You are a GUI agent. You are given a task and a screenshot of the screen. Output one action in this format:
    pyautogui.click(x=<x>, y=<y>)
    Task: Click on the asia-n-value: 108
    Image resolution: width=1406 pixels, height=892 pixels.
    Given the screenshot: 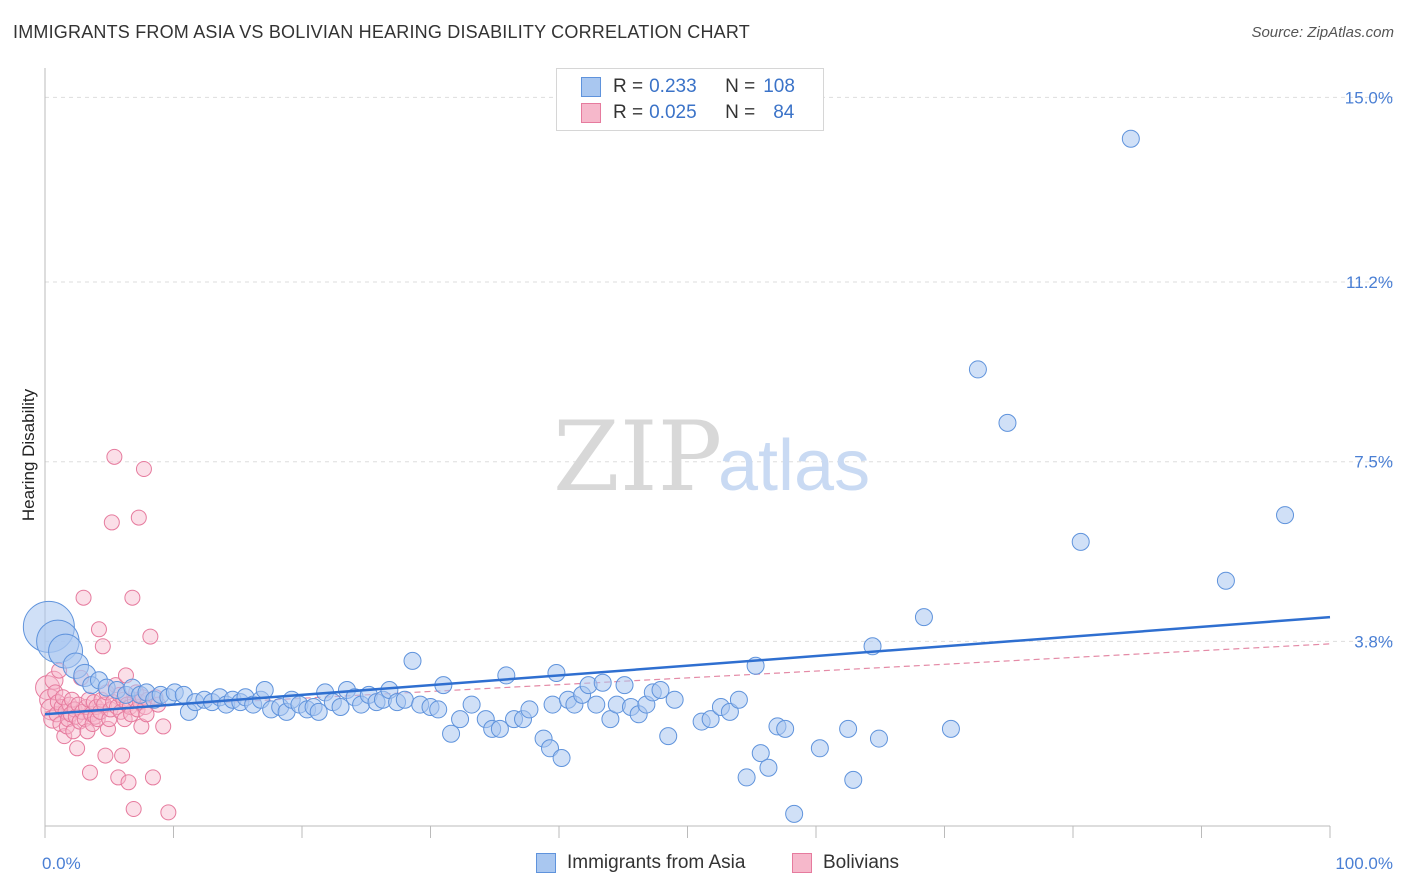 What is the action you would take?
    pyautogui.click(x=779, y=86)
    